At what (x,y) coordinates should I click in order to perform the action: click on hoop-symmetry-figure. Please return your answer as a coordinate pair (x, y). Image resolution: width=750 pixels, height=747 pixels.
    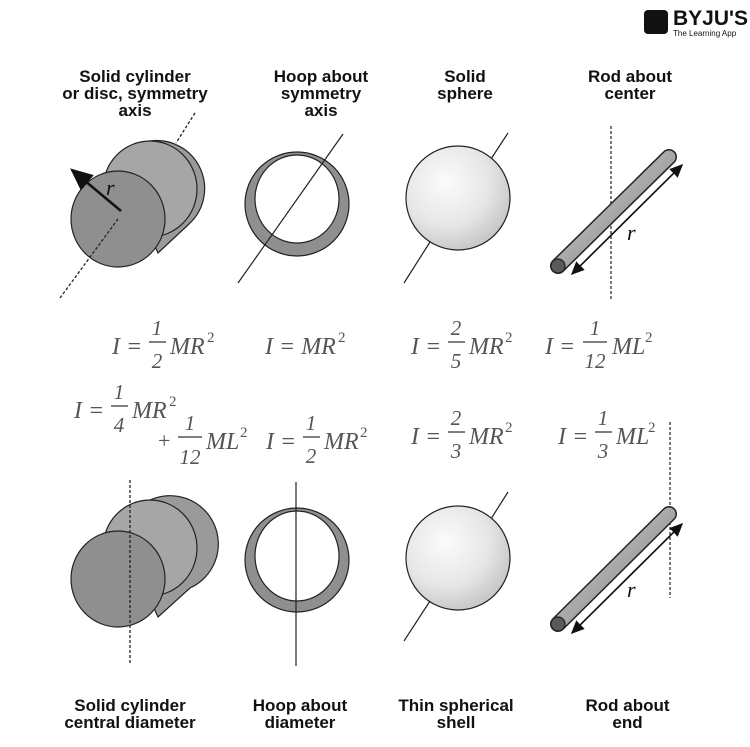
    Looking at the image, I should click on (293, 208).